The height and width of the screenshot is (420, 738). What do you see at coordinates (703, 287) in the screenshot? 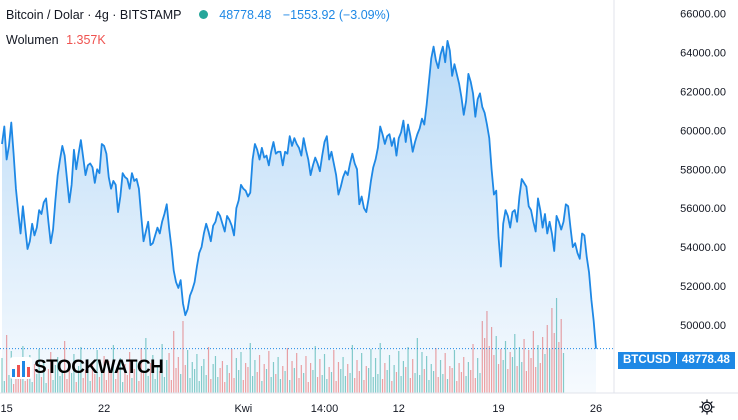
I see `price-tick-label: 52000.00` at bounding box center [703, 287].